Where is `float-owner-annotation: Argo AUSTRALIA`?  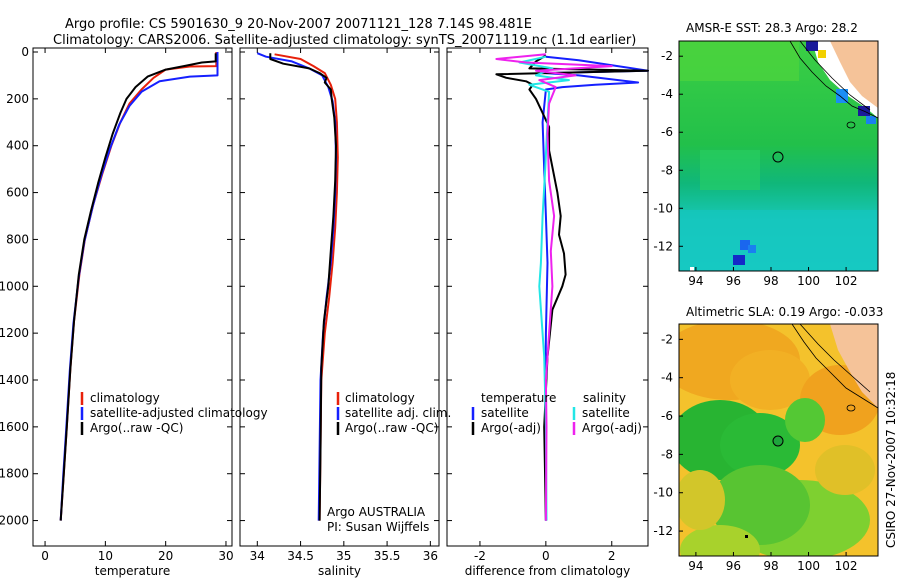 float-owner-annotation: Argo AUSTRALIA is located at coordinates (376, 512).